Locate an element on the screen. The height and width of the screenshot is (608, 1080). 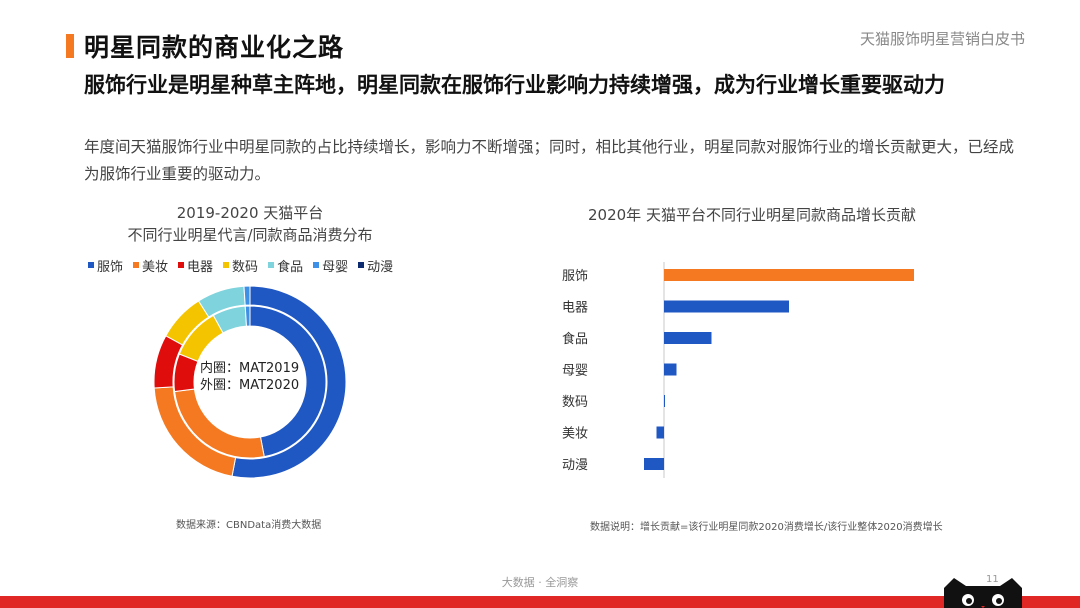
page-title: 明星同款的商业化之路 is located at coordinates (214, 47).